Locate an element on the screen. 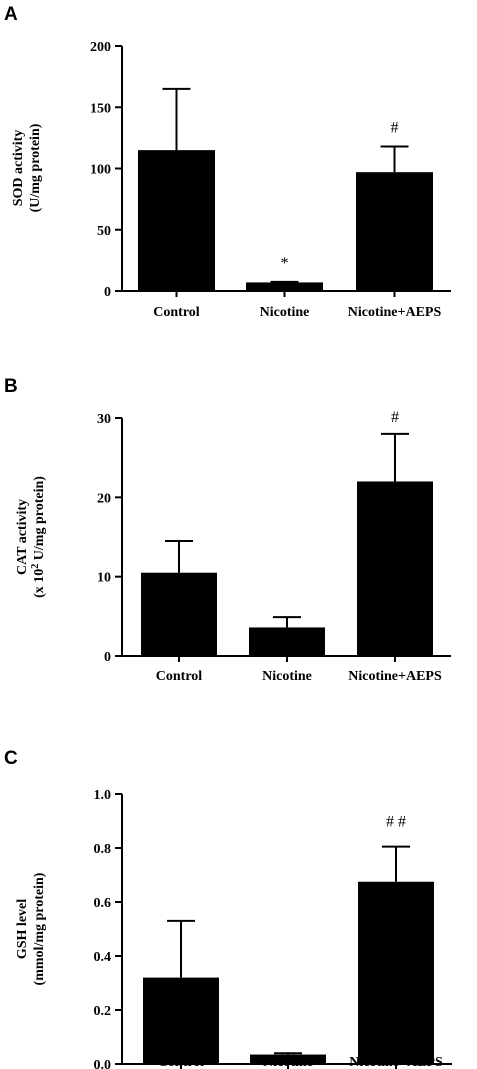 The width and height of the screenshot is (477, 1069). panel-c-y-axis-label-line1: GSH level is located at coordinates (22, 929).